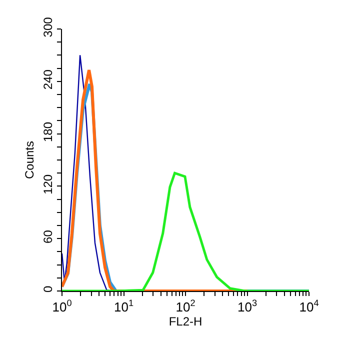 The image size is (347, 344). I want to click on x-tick-label: 10$^{2}$, so click(186, 306).